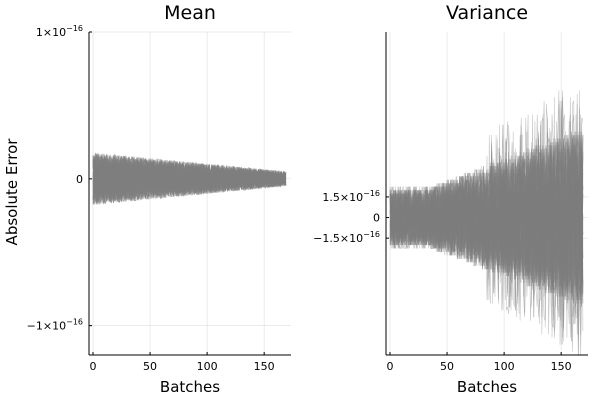  Describe the element at coordinates (346, 237) in the screenshot. I see `variance-ytick-label-2: −1.5×10⁻¹⁶` at that location.